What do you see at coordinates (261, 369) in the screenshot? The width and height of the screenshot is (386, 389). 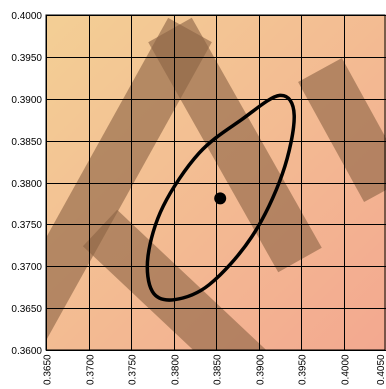 I see `x-tick-label: 0.3900` at bounding box center [261, 369].